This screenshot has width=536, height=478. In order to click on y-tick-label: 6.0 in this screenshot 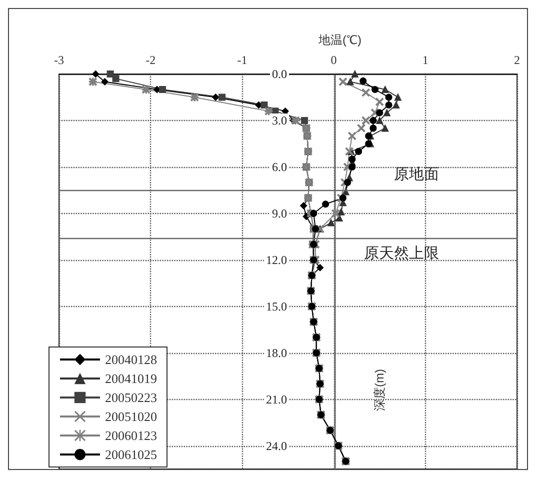, I will do `click(279, 167)`.